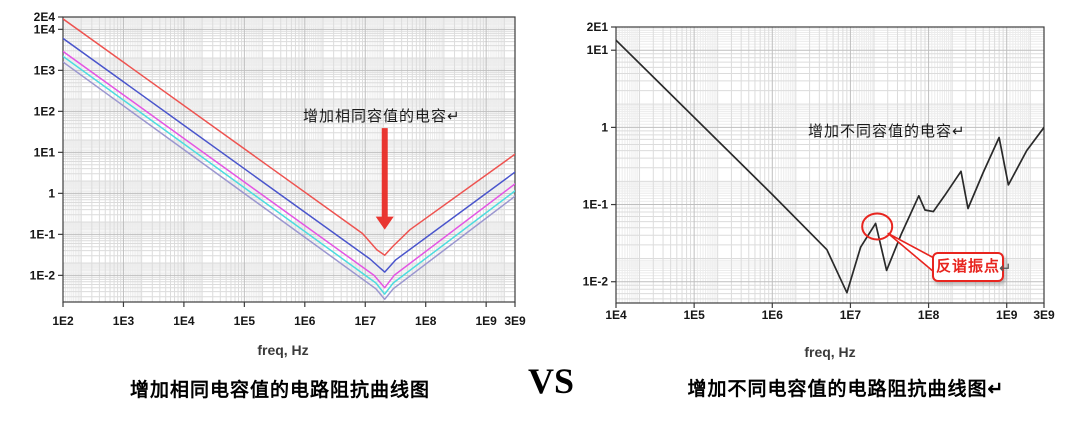  What do you see at coordinates (45, 70) in the screenshot?
I see `y-tick-label: 1E3` at bounding box center [45, 70].